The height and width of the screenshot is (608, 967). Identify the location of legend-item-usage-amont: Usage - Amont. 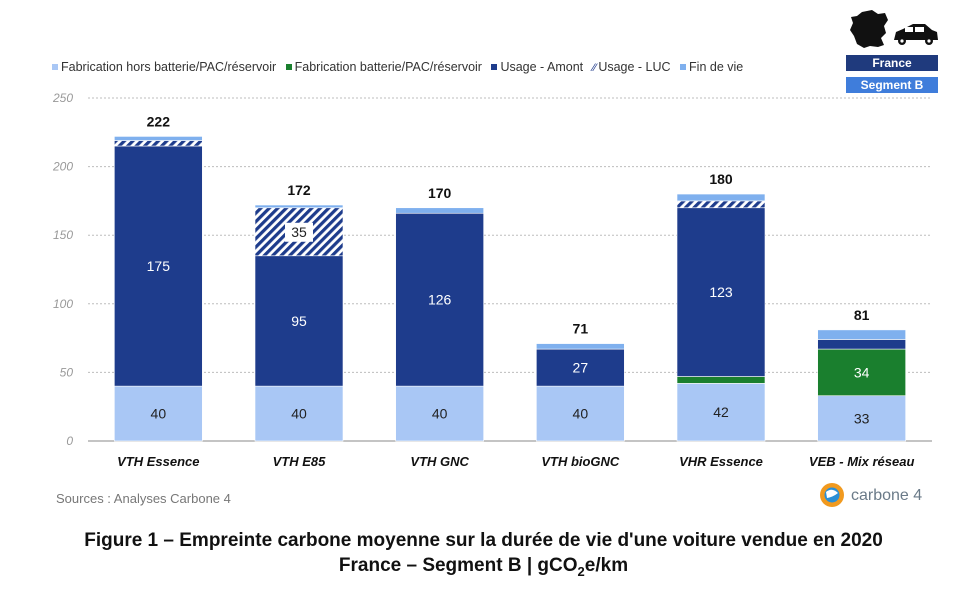
(537, 67).